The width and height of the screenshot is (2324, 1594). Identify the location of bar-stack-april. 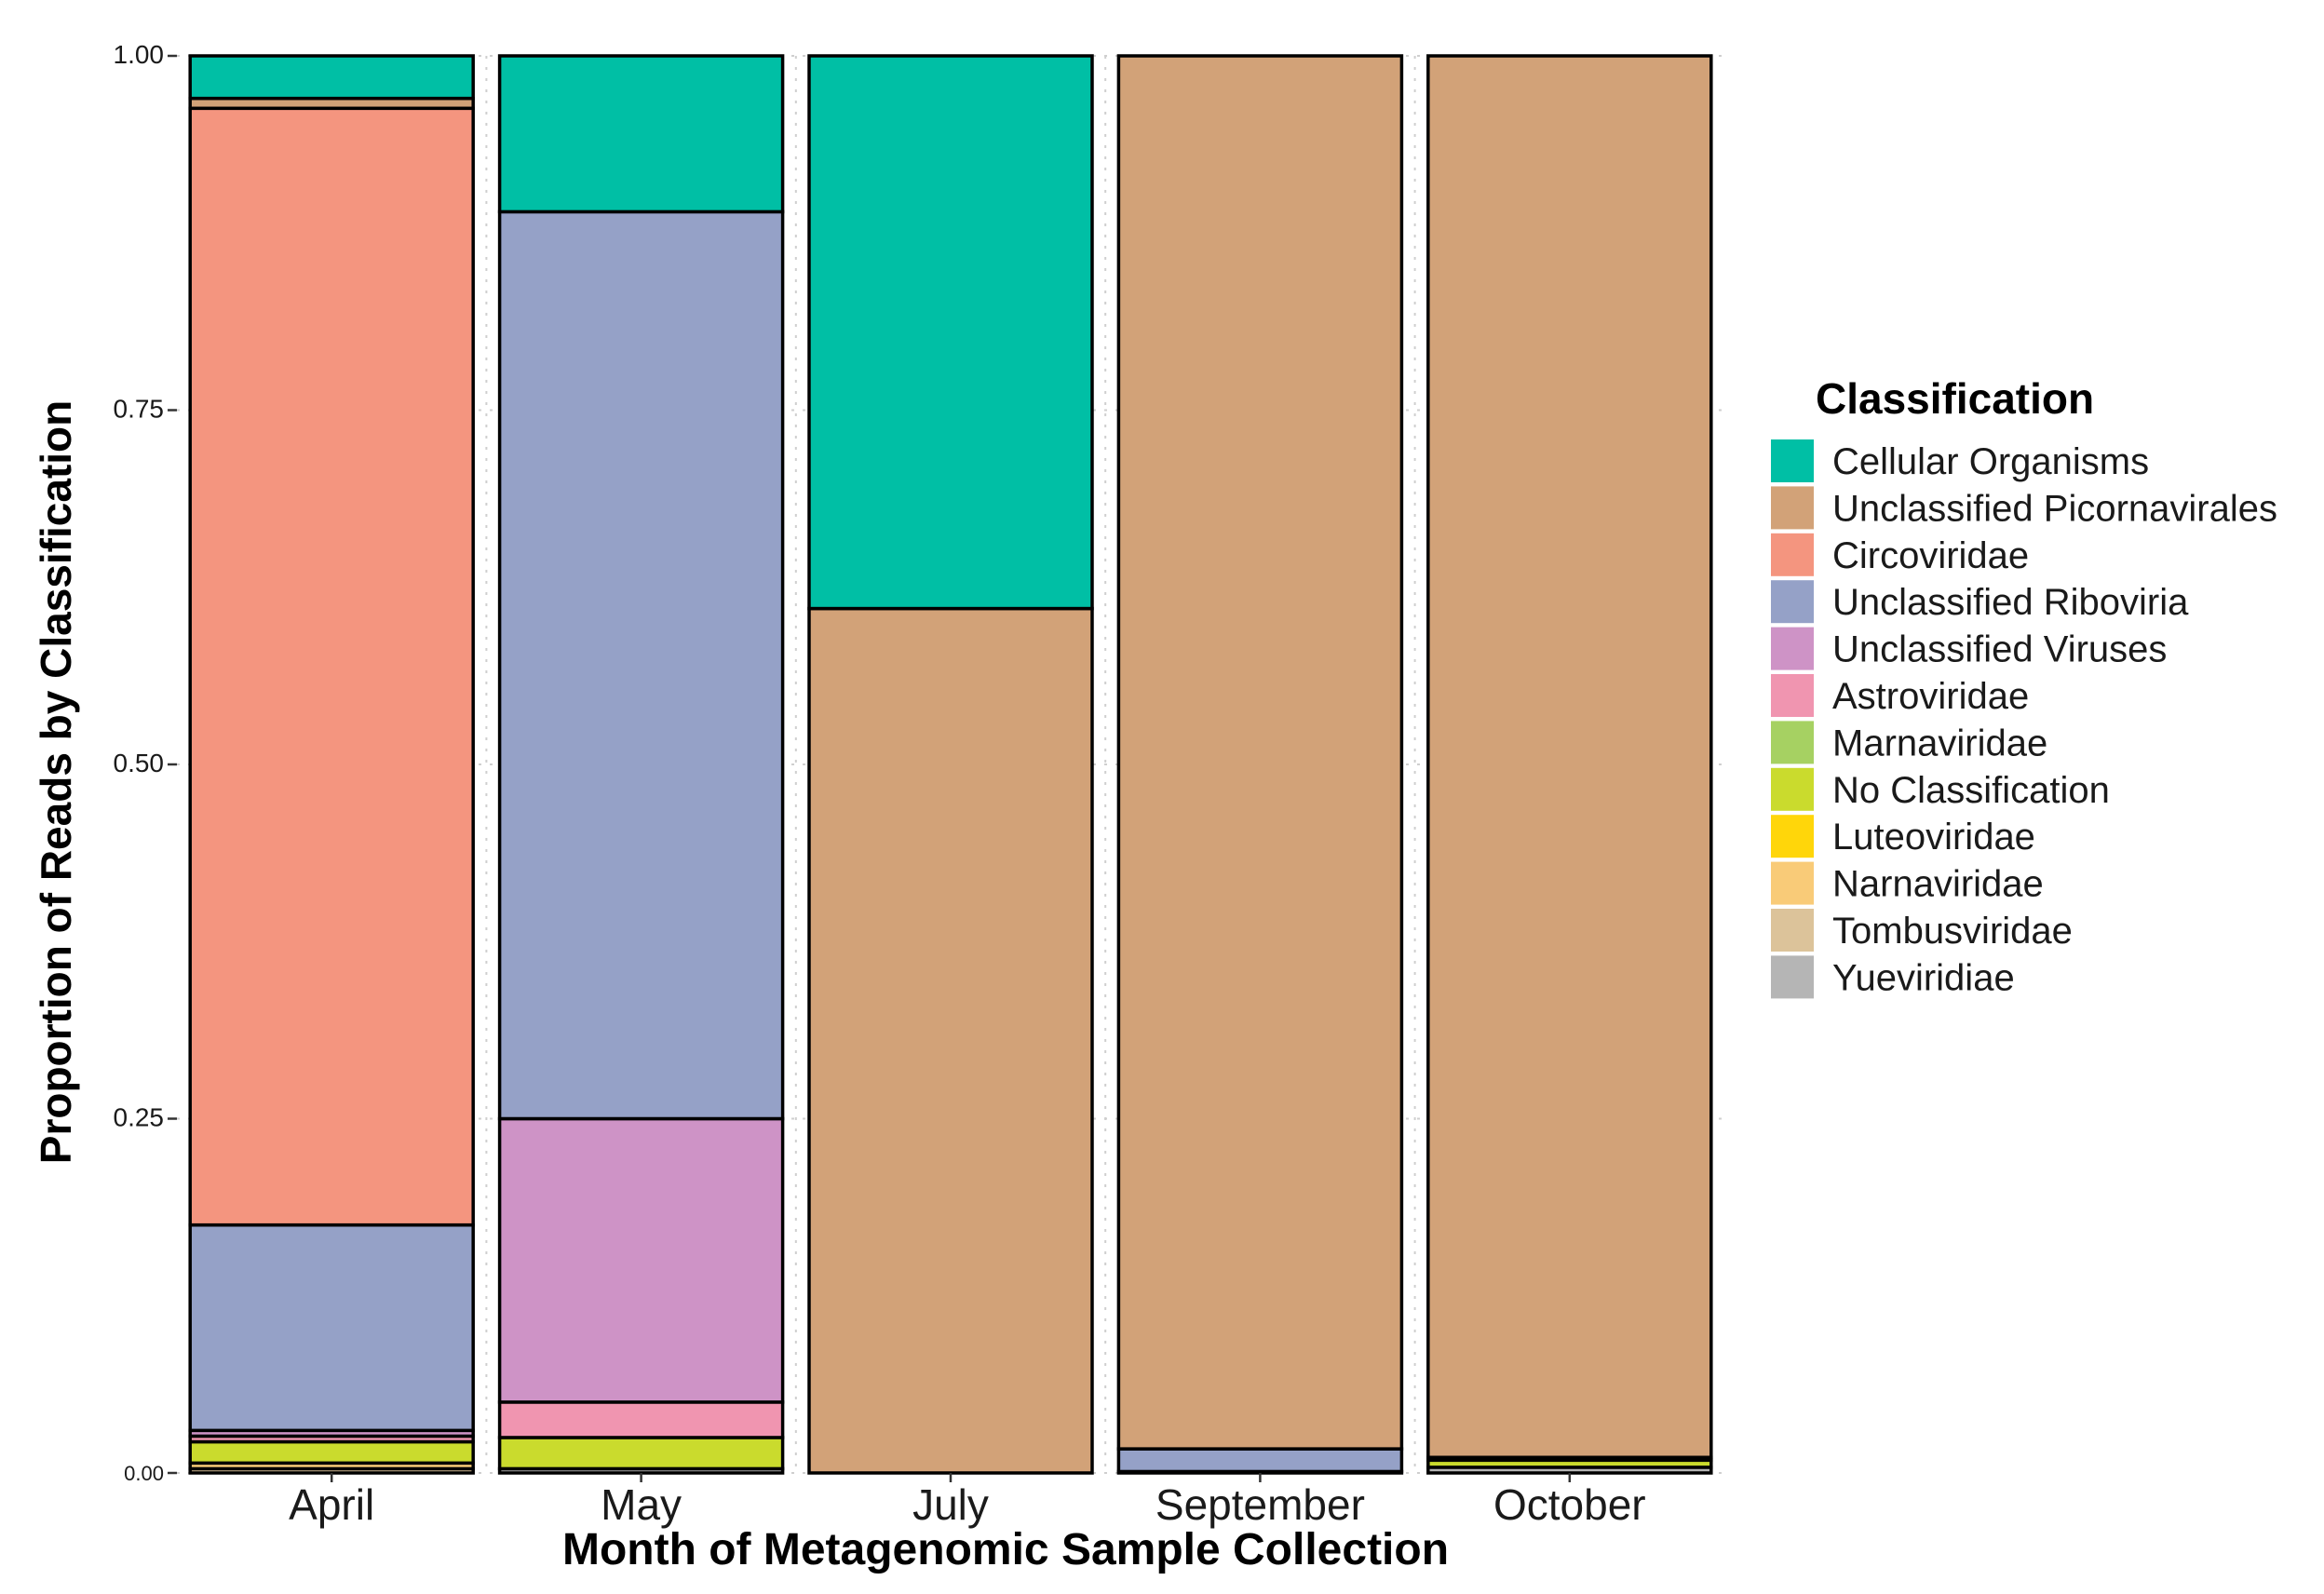
(332, 764).